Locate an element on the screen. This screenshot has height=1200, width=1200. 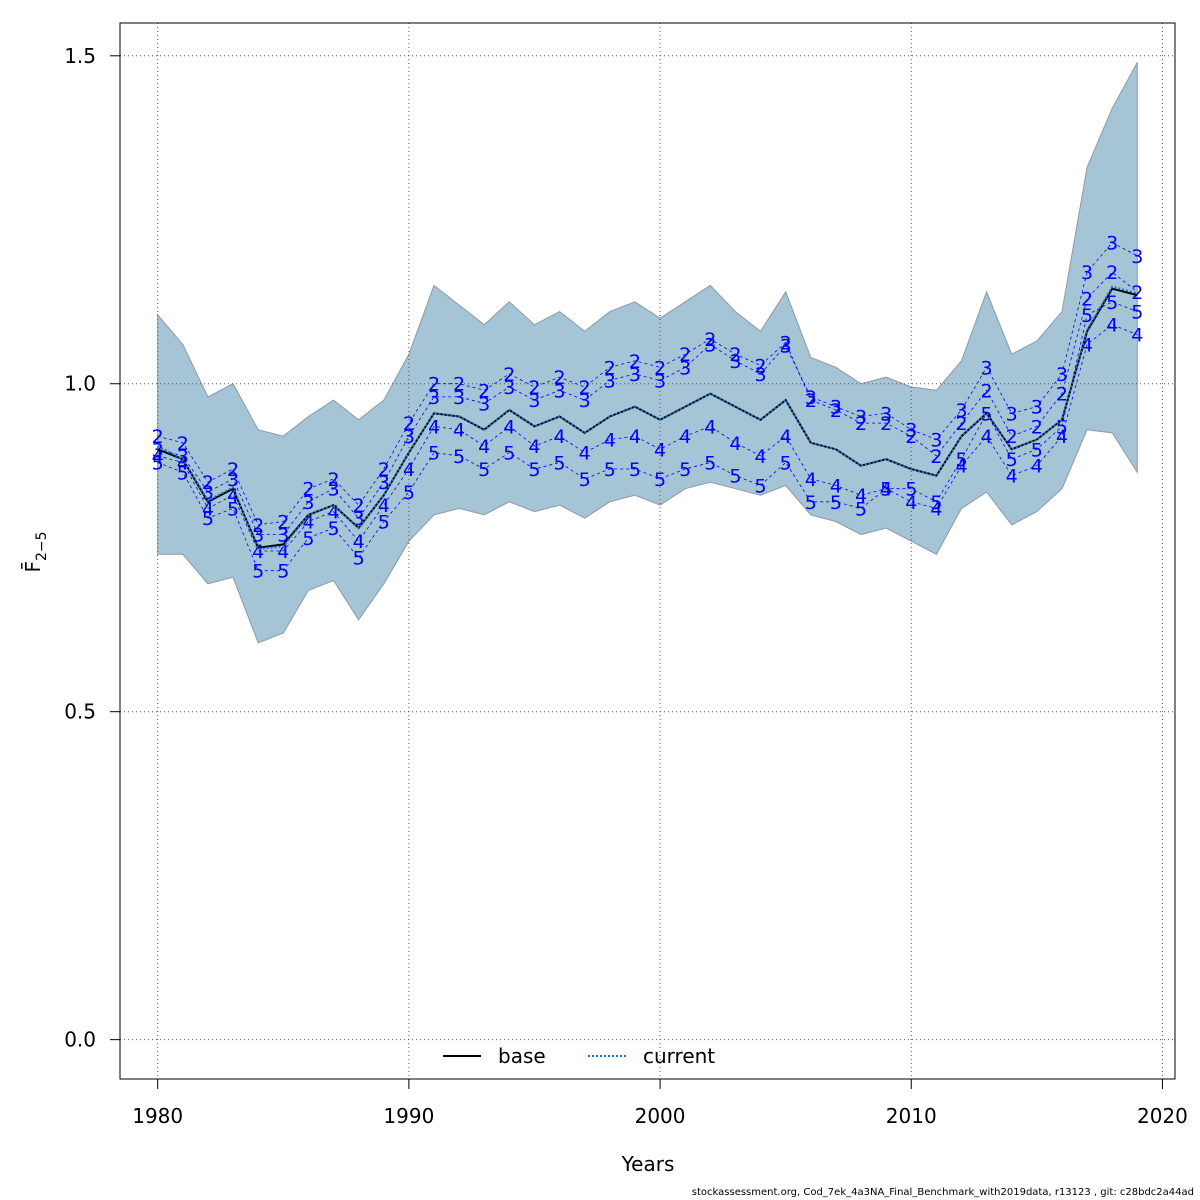
x-tick-label: 1980 is located at coordinates (157, 1116).